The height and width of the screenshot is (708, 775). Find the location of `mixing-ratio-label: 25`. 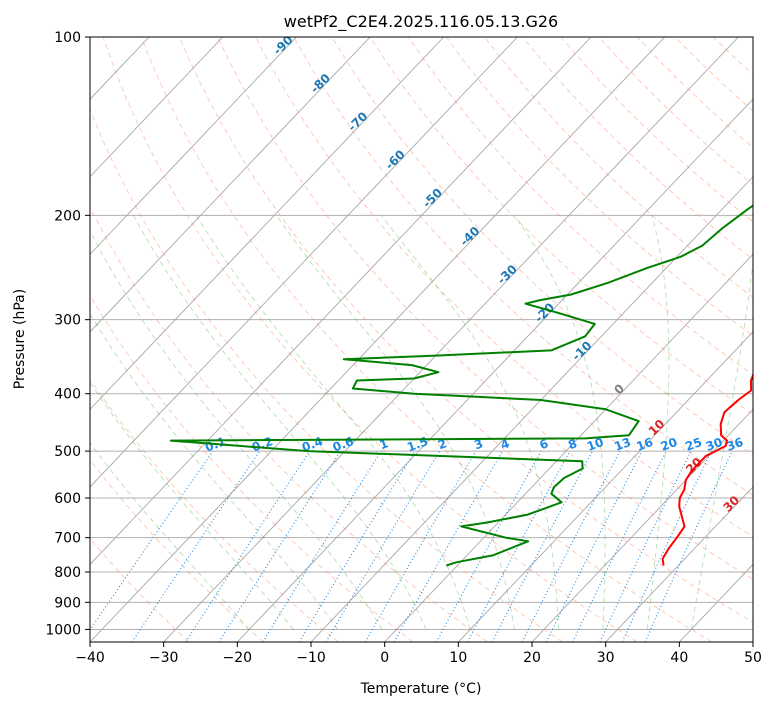

mixing-ratio-label: 25 is located at coordinates (693, 444).